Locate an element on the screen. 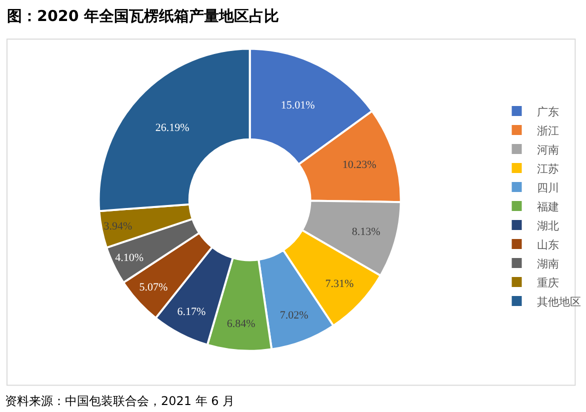 This screenshot has width=586, height=412. legend-label: 广东 is located at coordinates (547, 111).